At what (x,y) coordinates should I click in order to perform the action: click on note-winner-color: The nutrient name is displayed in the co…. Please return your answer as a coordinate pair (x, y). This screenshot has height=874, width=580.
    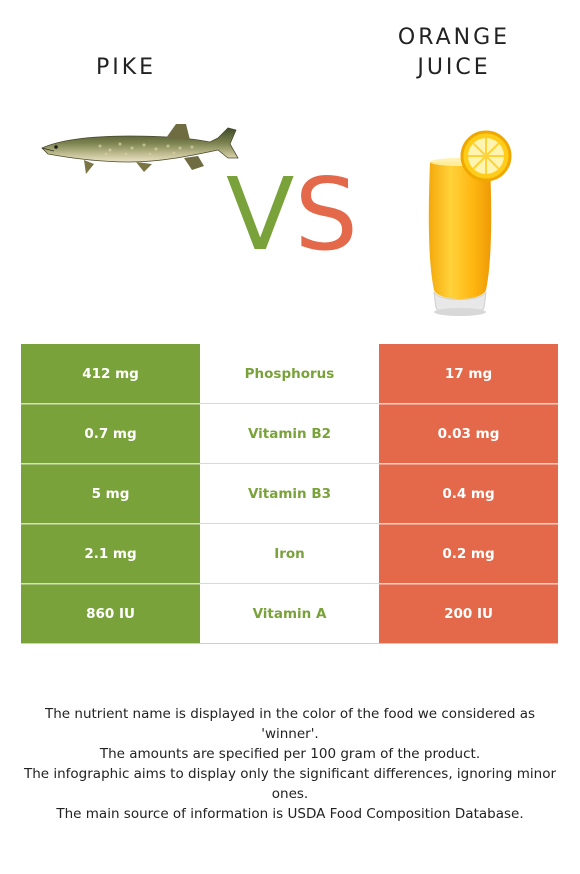
    Looking at the image, I should click on (290, 724).